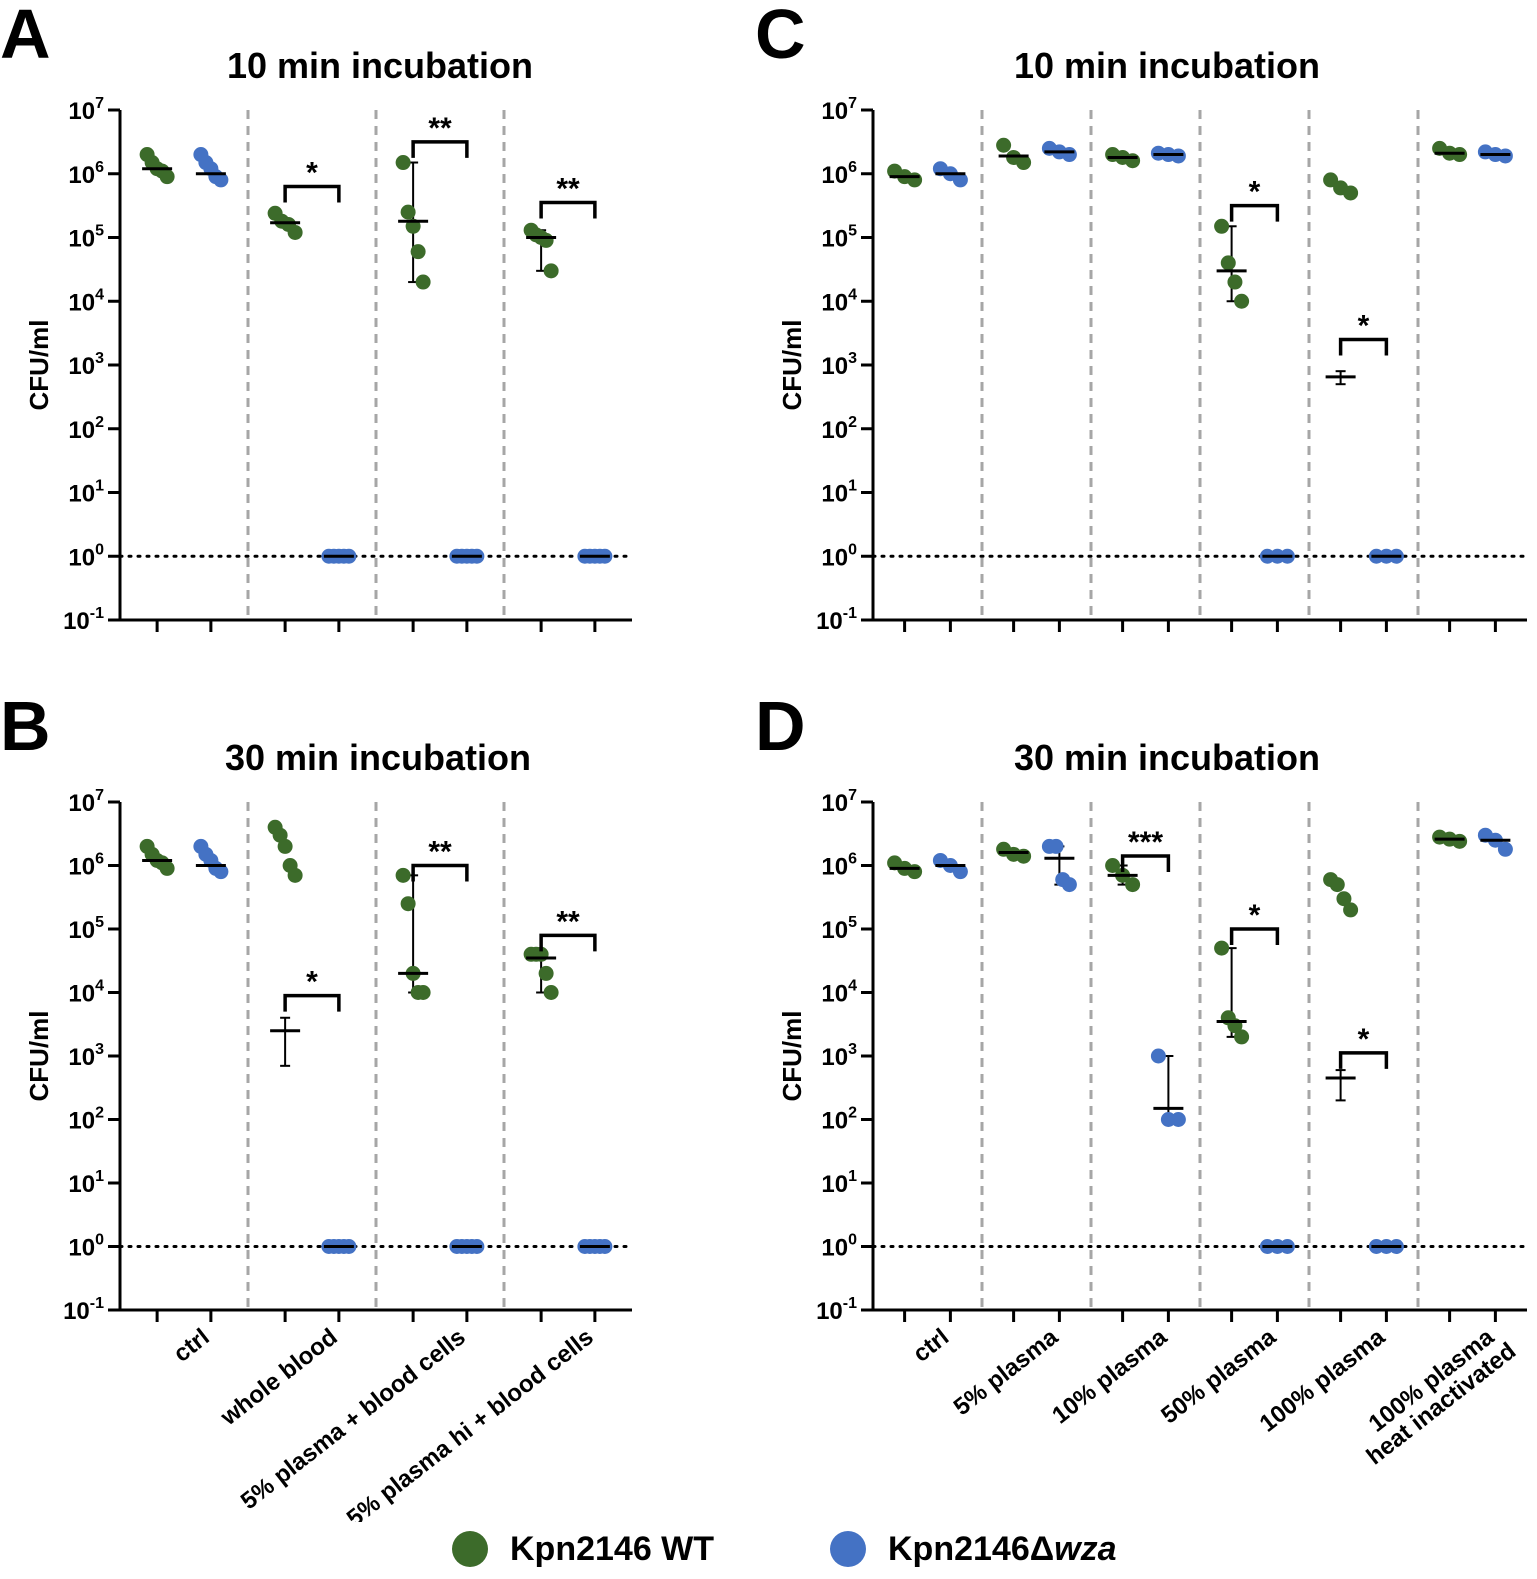 The image size is (1537, 1579). Describe the element at coordinates (86, 556) in the screenshot. I see `y-tick-label: 10⁰` at that location.